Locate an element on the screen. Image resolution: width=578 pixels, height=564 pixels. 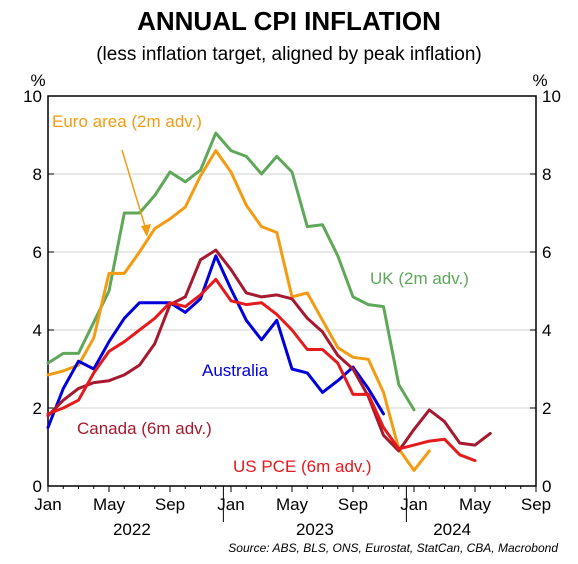
year-label: 2023 is located at coordinates (315, 529).